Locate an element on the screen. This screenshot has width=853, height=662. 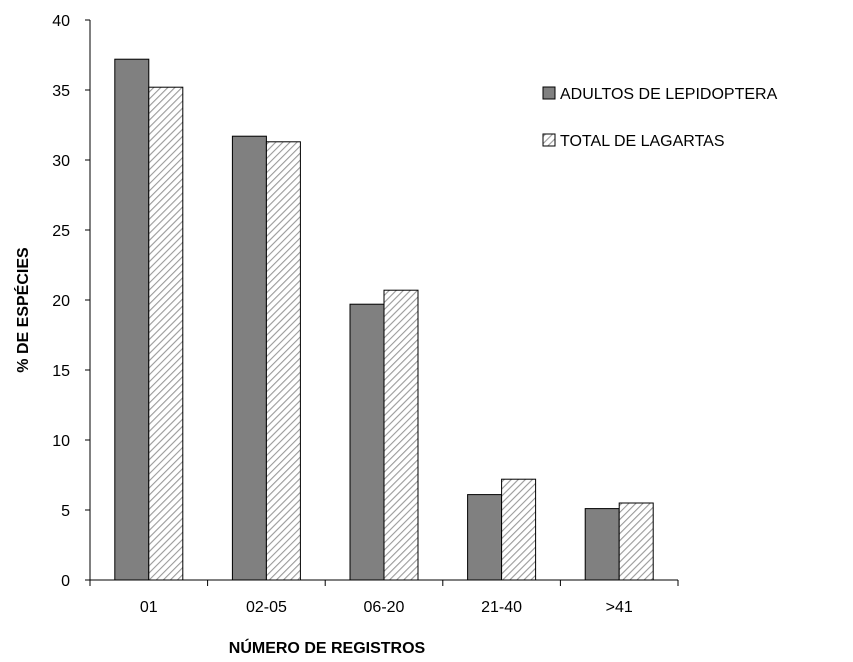
y-tick-label-40: 40 is located at coordinates (61, 21).